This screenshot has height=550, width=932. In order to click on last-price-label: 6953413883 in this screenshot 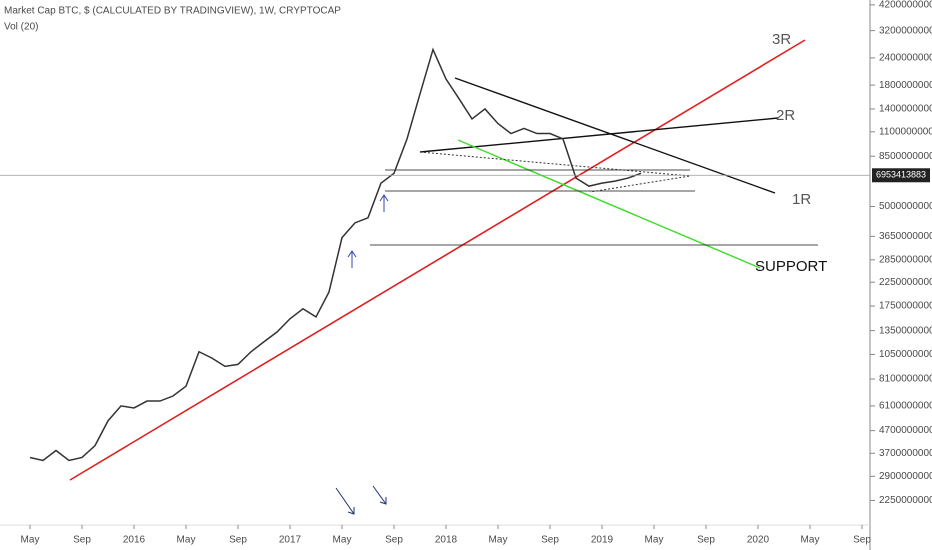, I will do `click(901, 175)`.